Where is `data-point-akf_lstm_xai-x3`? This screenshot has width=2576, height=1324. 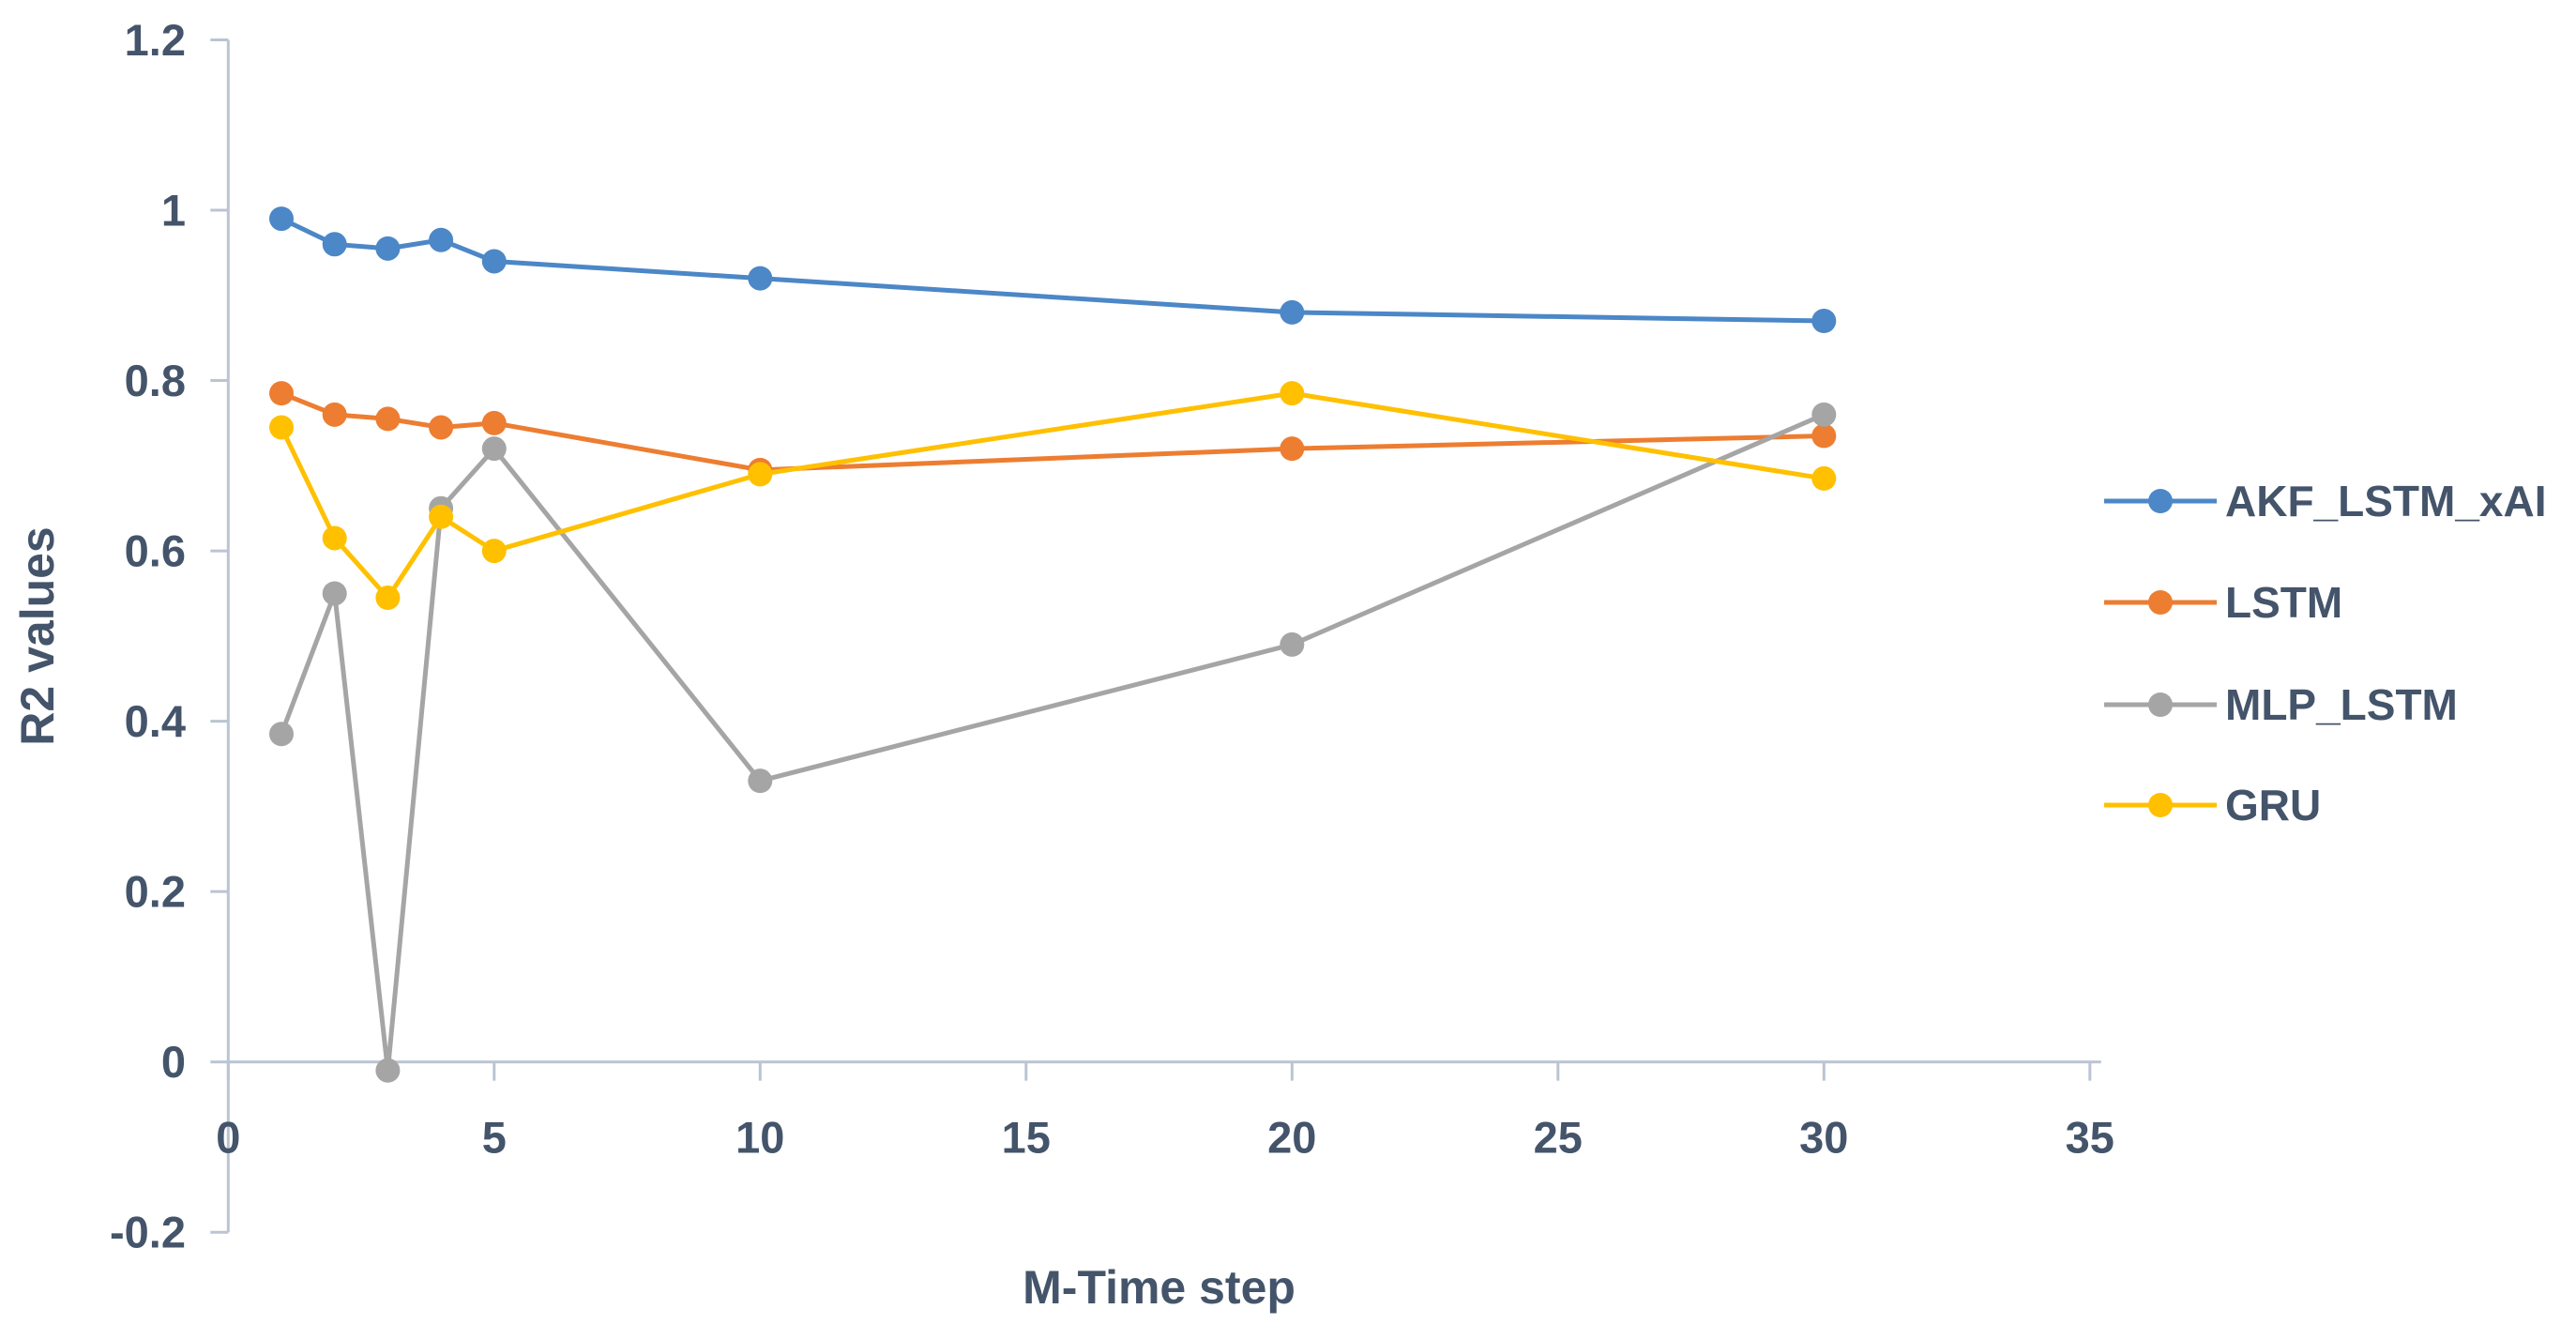 data-point-akf_lstm_xai-x3 is located at coordinates (388, 249).